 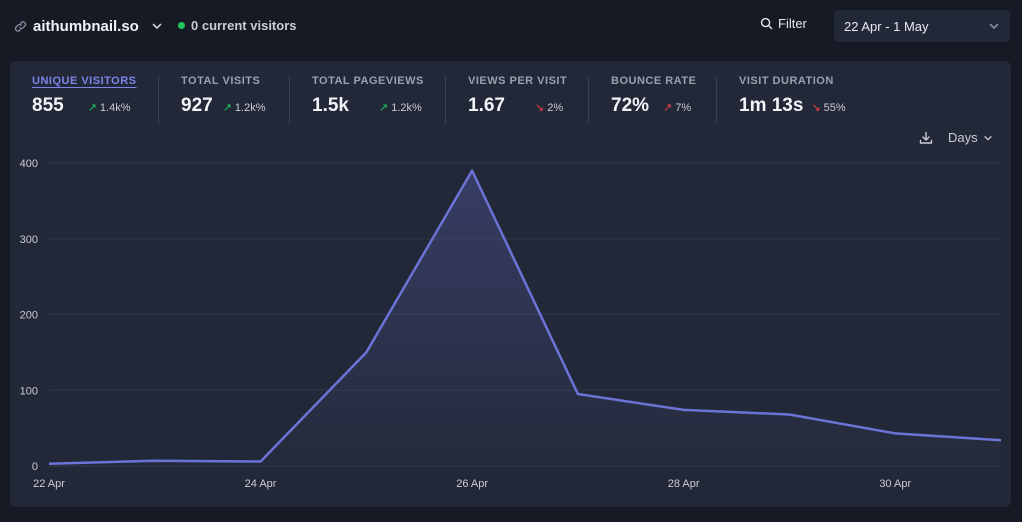 I want to click on y-tick-label: 300, so click(x=29, y=240).